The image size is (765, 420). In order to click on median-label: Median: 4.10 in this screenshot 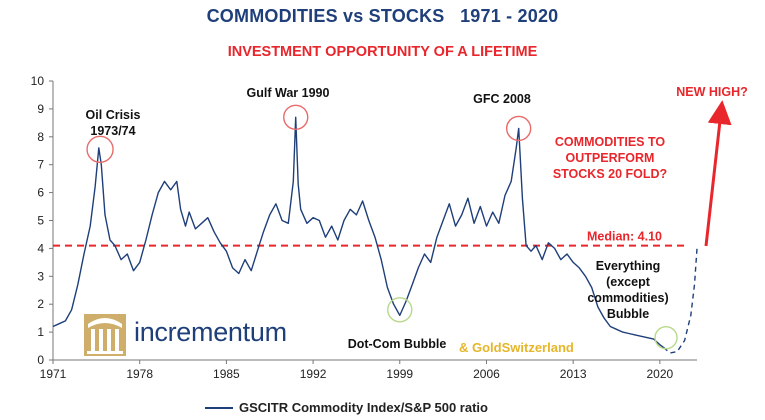, I will do `click(624, 237)`.